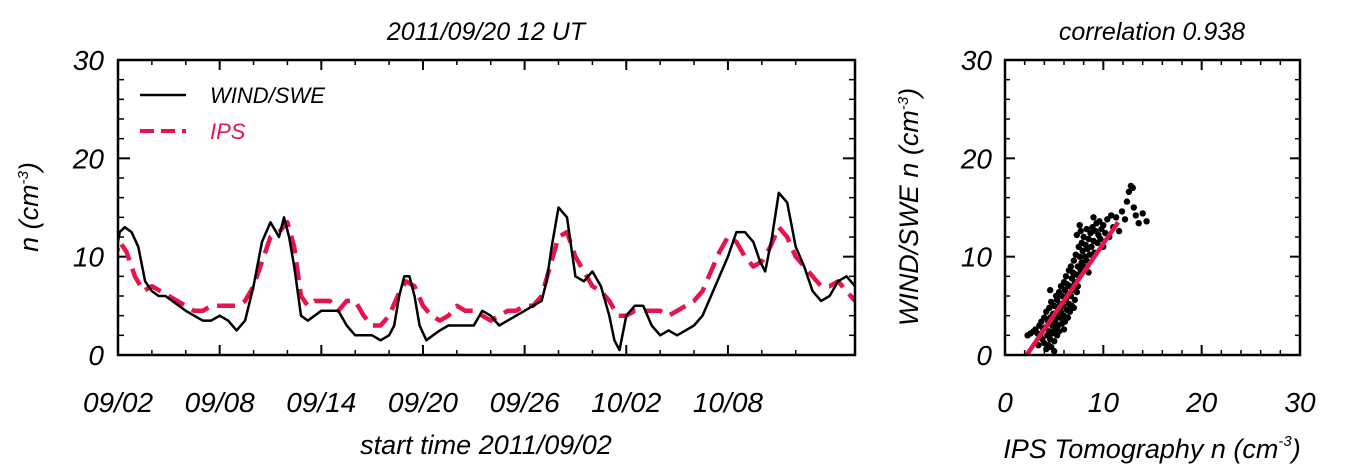 The width and height of the screenshot is (1359, 473). I want to click on timeseries-ylabel-close: ), so click(29, 168).